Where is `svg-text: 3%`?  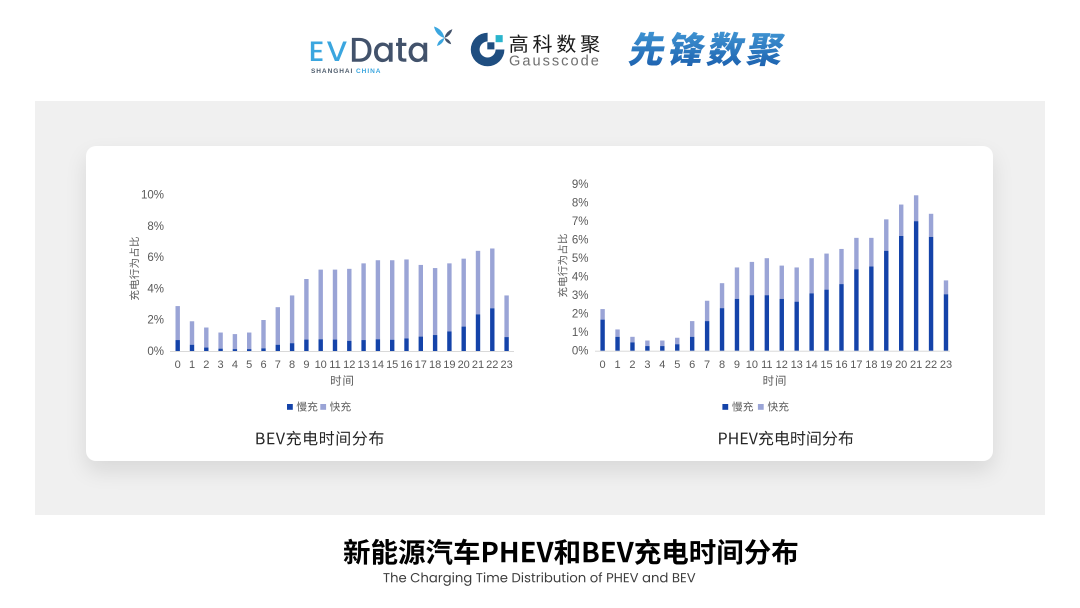
svg-text: 3% is located at coordinates (580, 296).